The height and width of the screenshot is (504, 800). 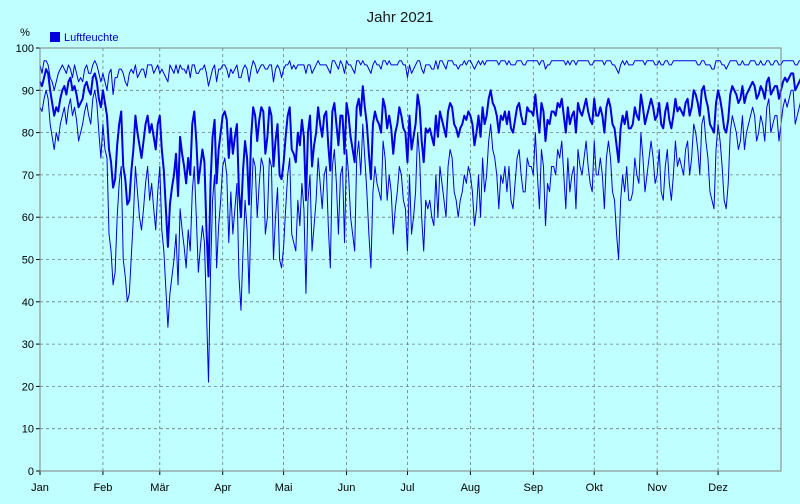 I want to click on x-tick-label: Okt, so click(x=594, y=488).